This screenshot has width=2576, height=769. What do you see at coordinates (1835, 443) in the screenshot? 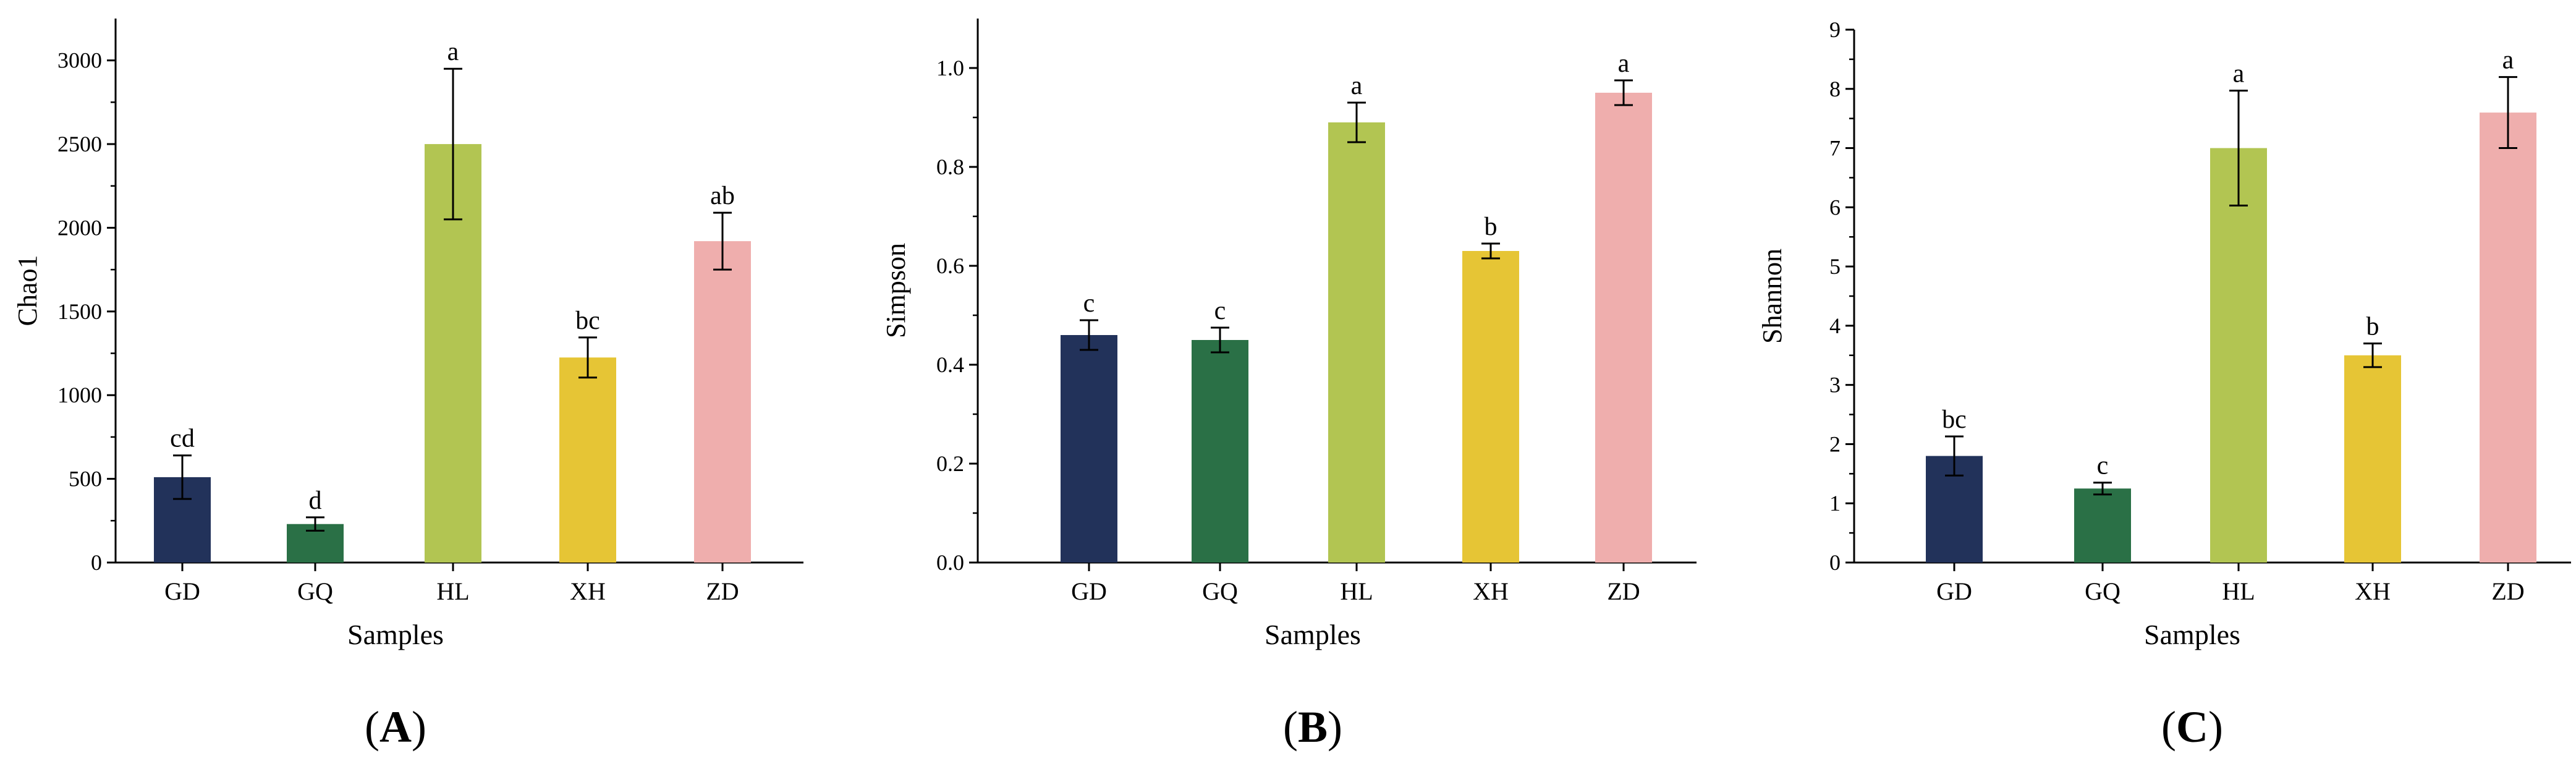
I see `y-tick-label: 2` at bounding box center [1835, 443].